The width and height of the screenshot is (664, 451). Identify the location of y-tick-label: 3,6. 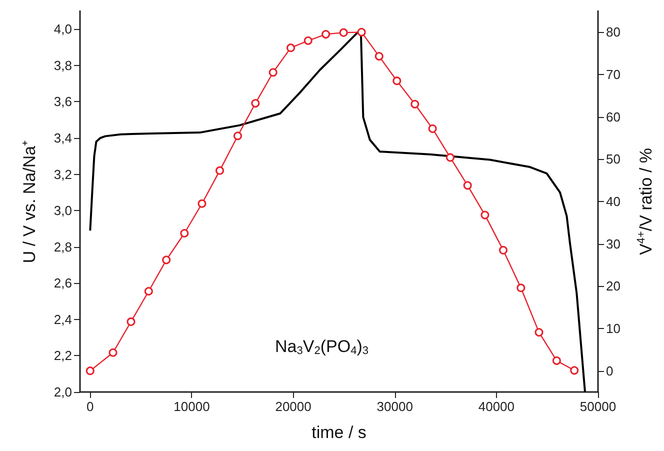
(63, 102).